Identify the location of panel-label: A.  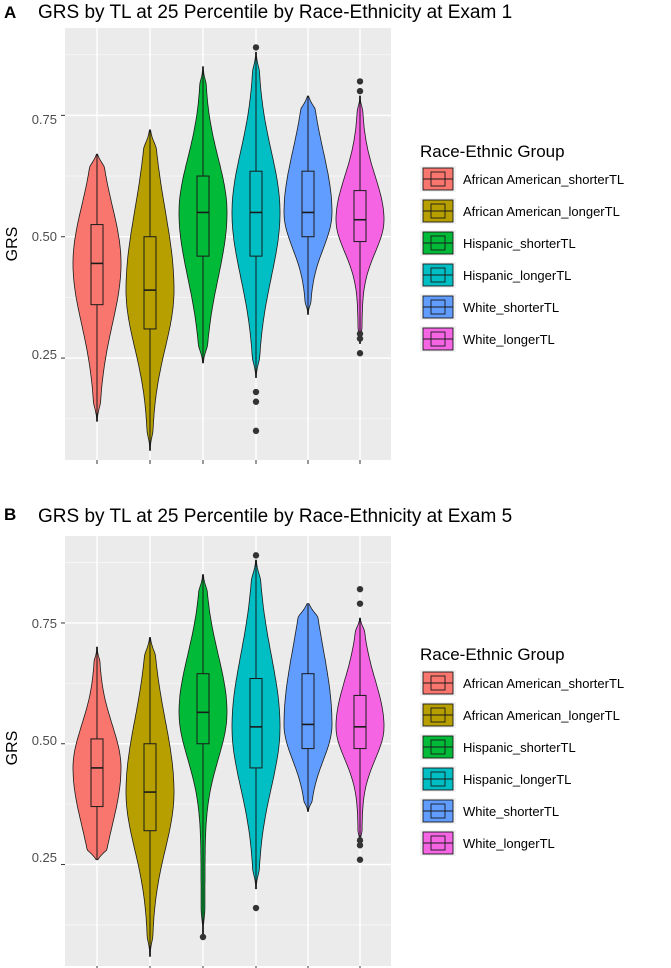
(10, 12).